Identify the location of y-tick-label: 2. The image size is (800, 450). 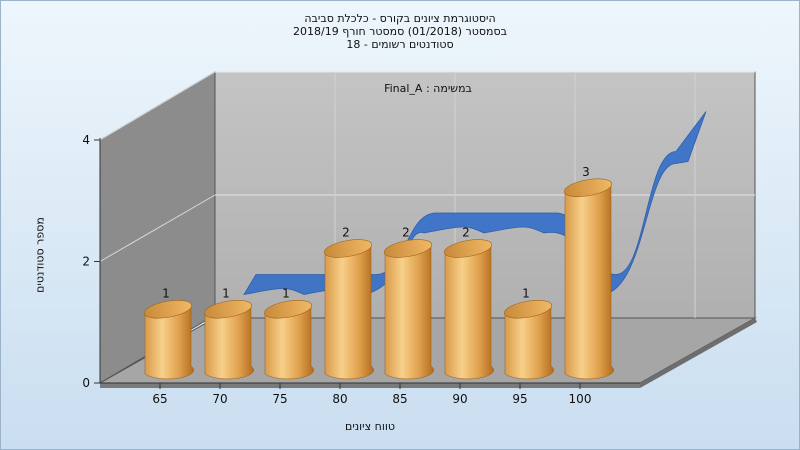
(86, 262).